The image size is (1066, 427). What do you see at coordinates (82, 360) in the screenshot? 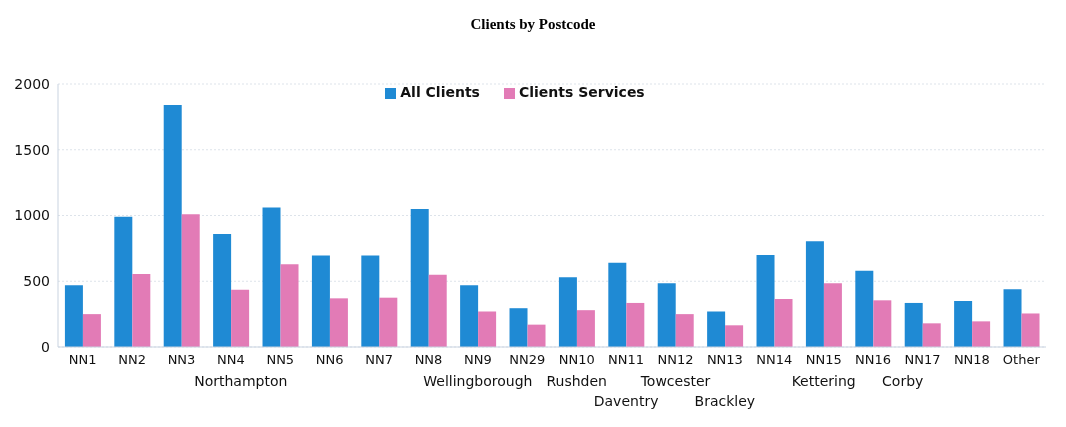
I see `x-tick-label: NN1` at bounding box center [82, 360].